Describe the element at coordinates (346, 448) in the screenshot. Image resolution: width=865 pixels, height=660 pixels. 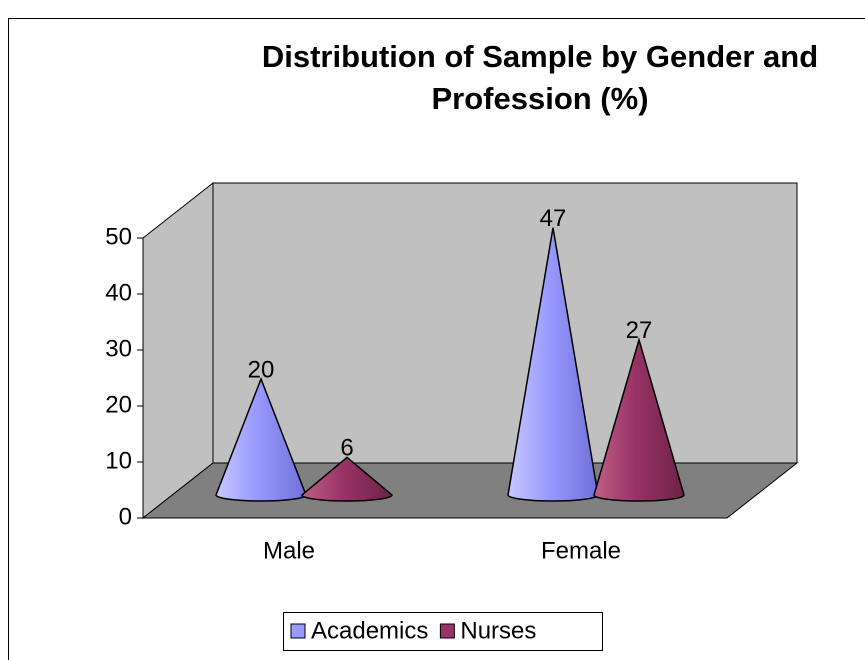
I see `value-label: 6` at that location.